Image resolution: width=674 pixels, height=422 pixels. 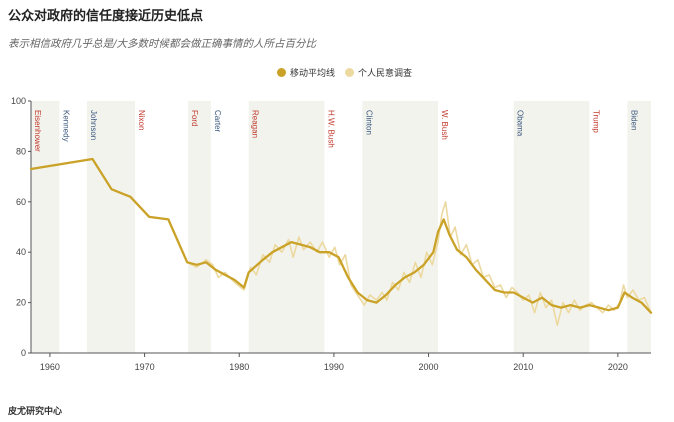 What do you see at coordinates (21, 252) in the screenshot?
I see `y-tick-label: 40` at bounding box center [21, 252].